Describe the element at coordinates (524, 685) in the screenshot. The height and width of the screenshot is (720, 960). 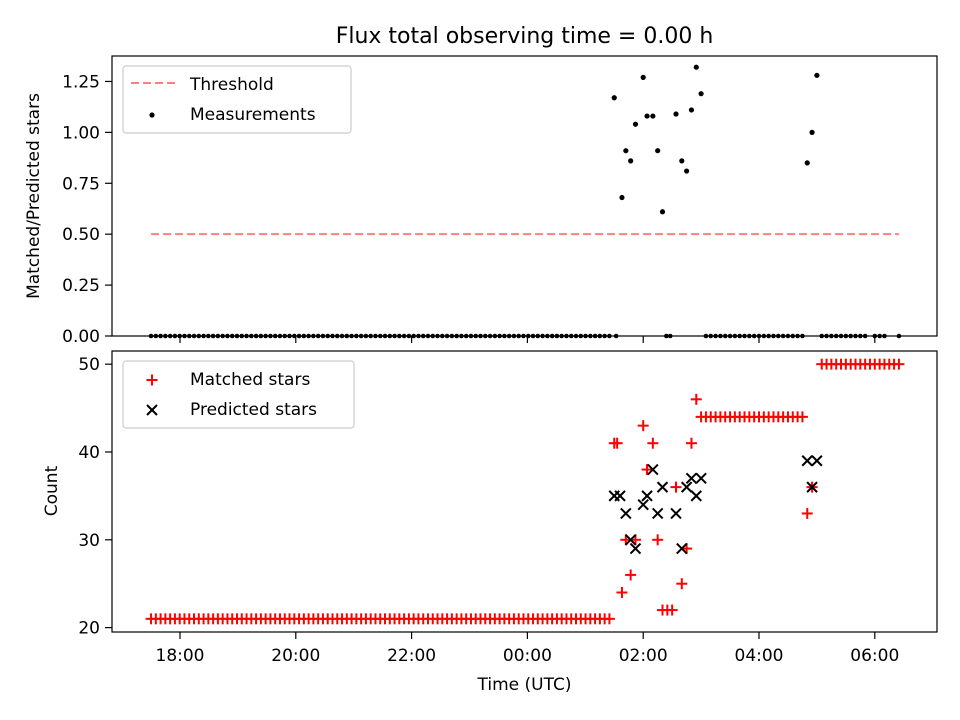
I see `time-x-axis-label: Time (UTC)` at that location.